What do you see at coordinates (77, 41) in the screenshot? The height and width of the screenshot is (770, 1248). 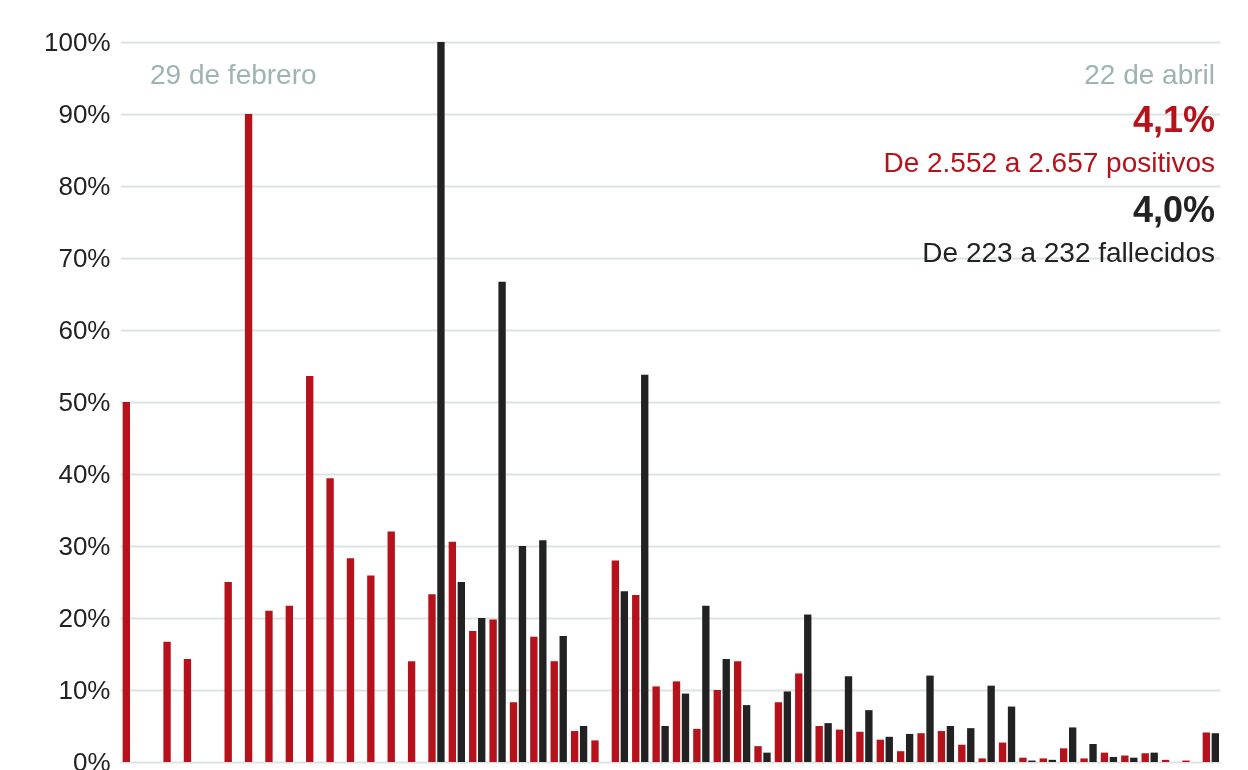 I see `y-tick-label: 100%` at bounding box center [77, 41].